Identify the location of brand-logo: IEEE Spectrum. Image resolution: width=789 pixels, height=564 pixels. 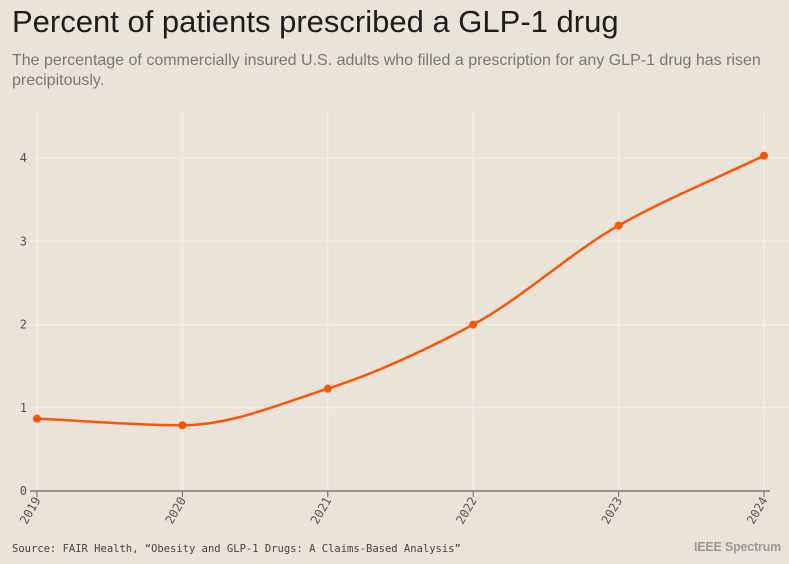
(737, 547).